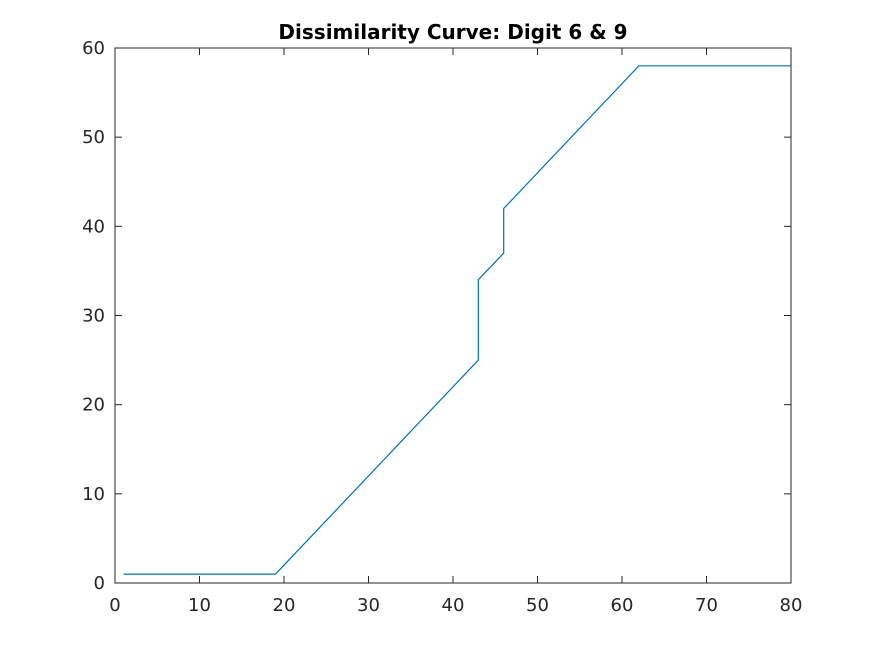 This screenshot has height=656, width=875. Describe the element at coordinates (706, 605) in the screenshot. I see `x-tick-label: 70` at that location.